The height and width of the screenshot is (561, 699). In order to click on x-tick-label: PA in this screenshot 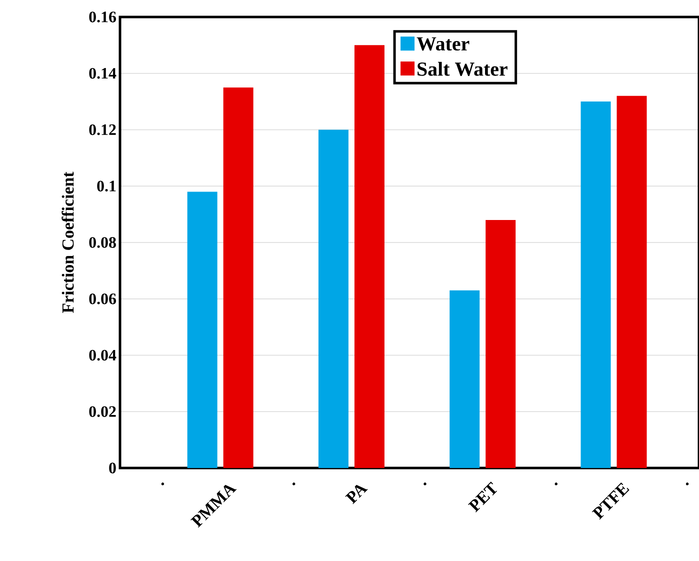, I will do `click(356, 494)`.